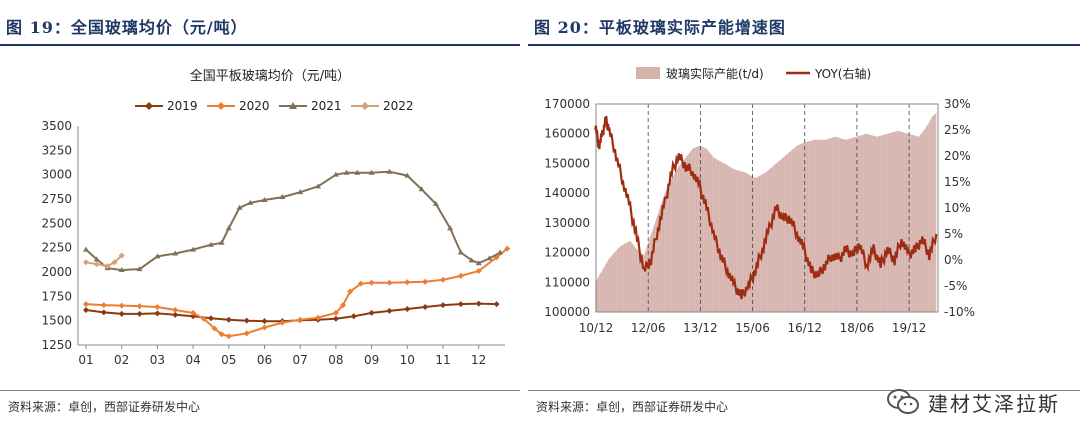  What do you see at coordinates (804, 390) in the screenshot?
I see `source-rule-right` at bounding box center [804, 390].